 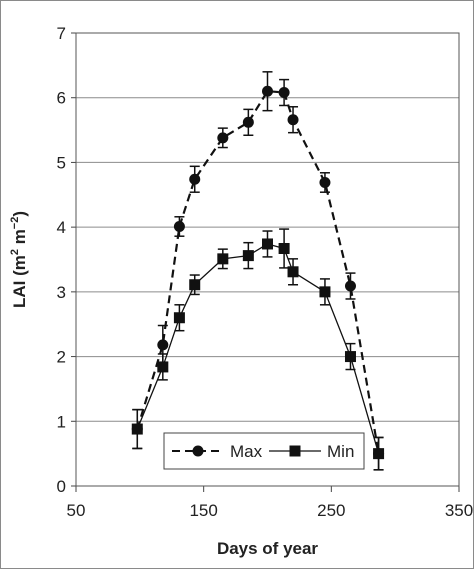 I want to click on x-axis-title: Days of year, so click(x=267, y=548).